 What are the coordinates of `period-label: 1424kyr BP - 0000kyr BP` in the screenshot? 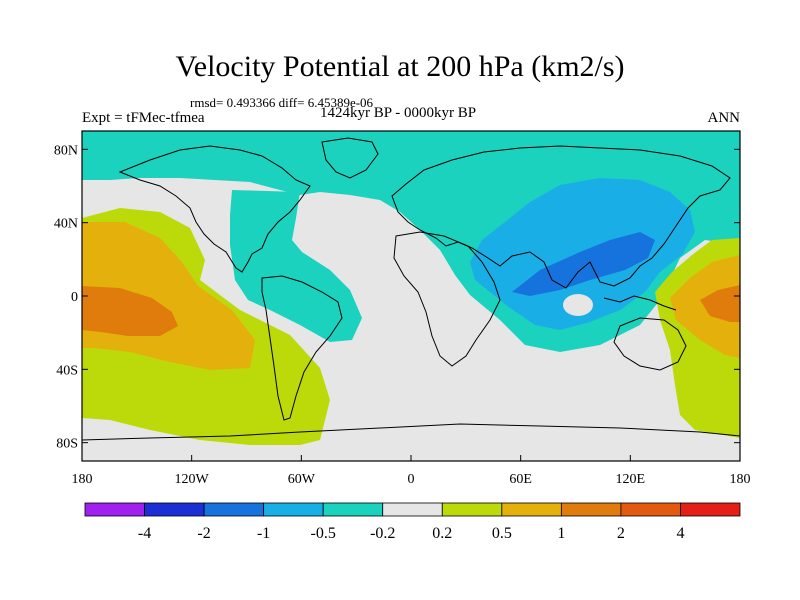 It's located at (398, 113).